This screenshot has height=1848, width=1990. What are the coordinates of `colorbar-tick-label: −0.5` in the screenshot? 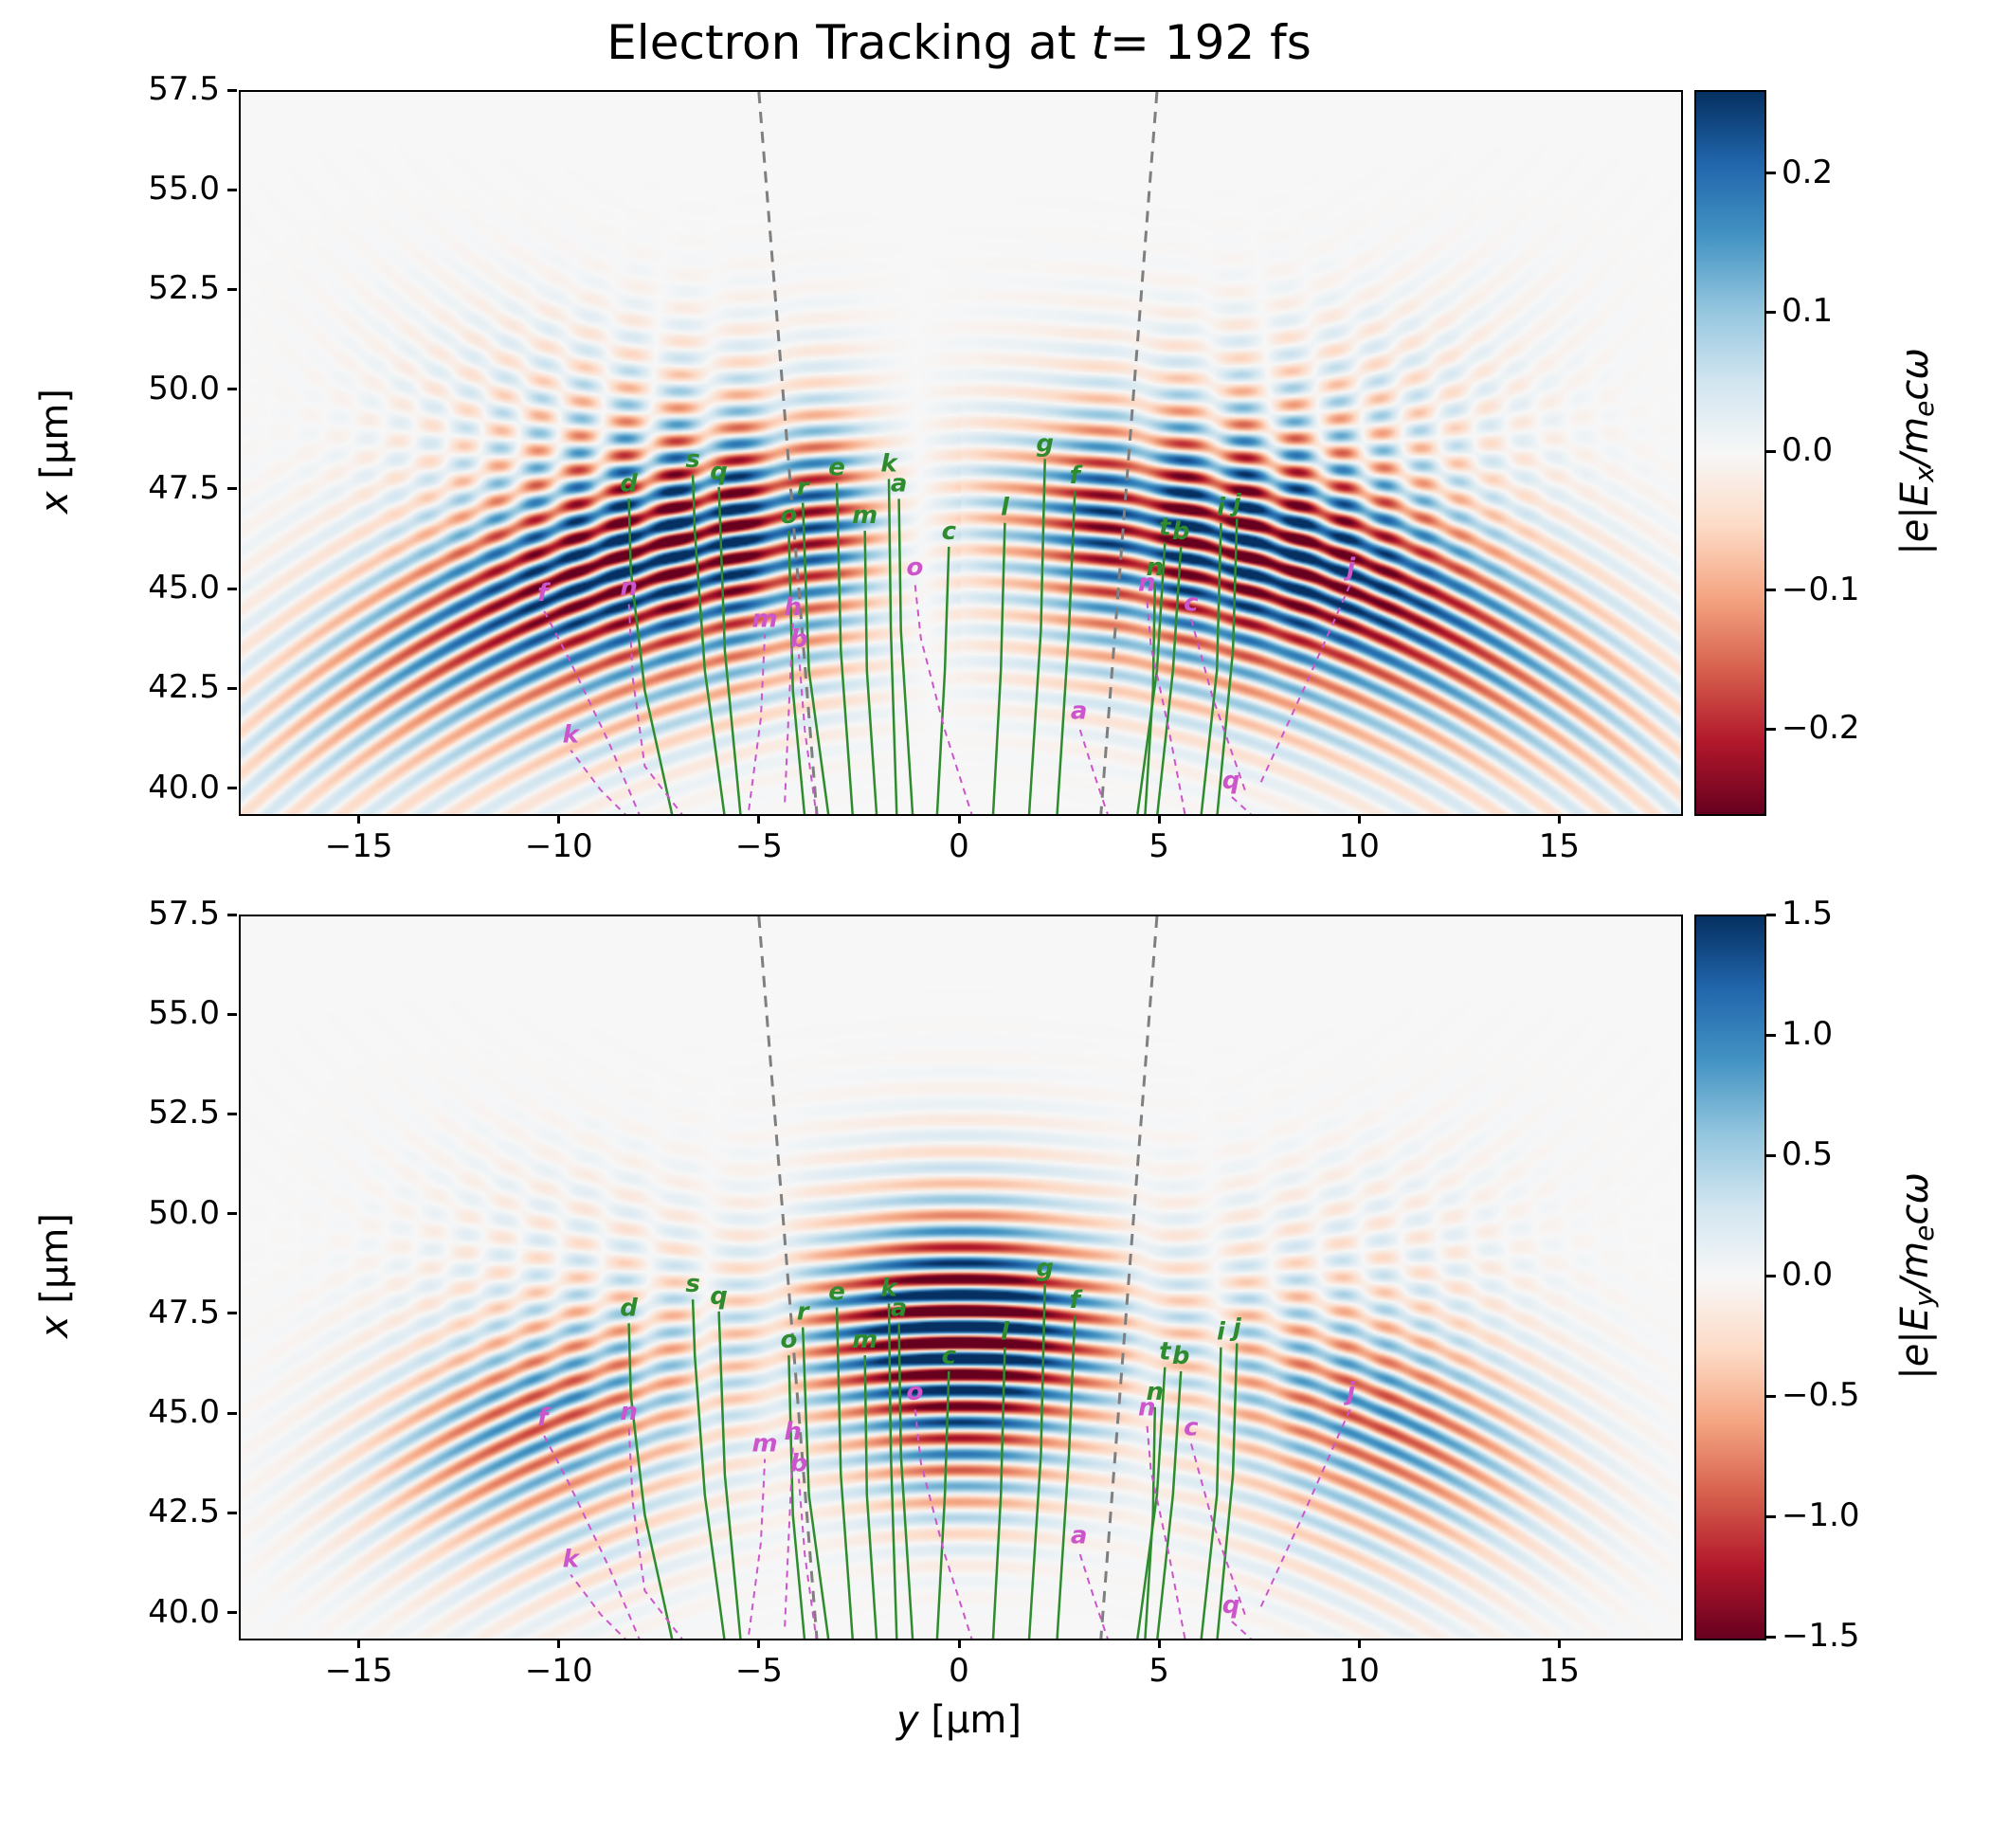 It's located at (1821, 1395).